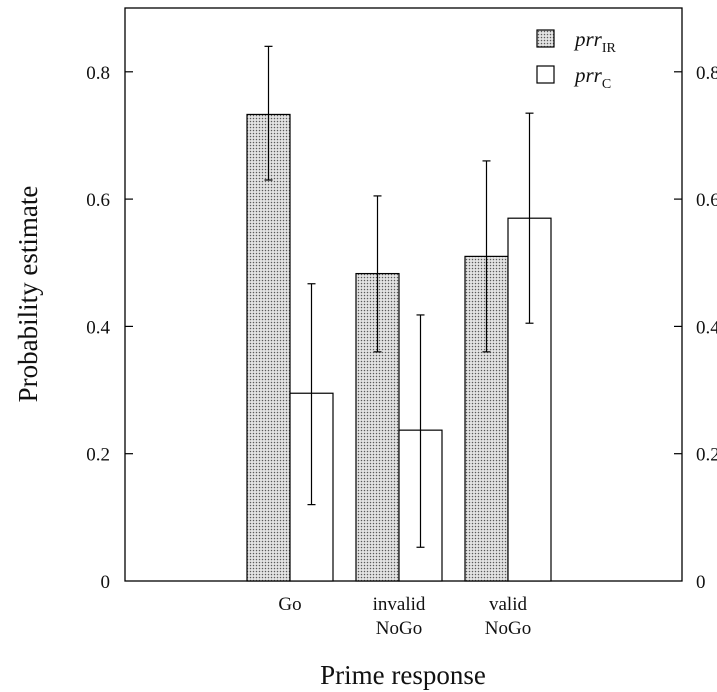 This screenshot has width=717, height=692. Describe the element at coordinates (98, 455) in the screenshot. I see `y-tick-label-left: 0.2` at that location.